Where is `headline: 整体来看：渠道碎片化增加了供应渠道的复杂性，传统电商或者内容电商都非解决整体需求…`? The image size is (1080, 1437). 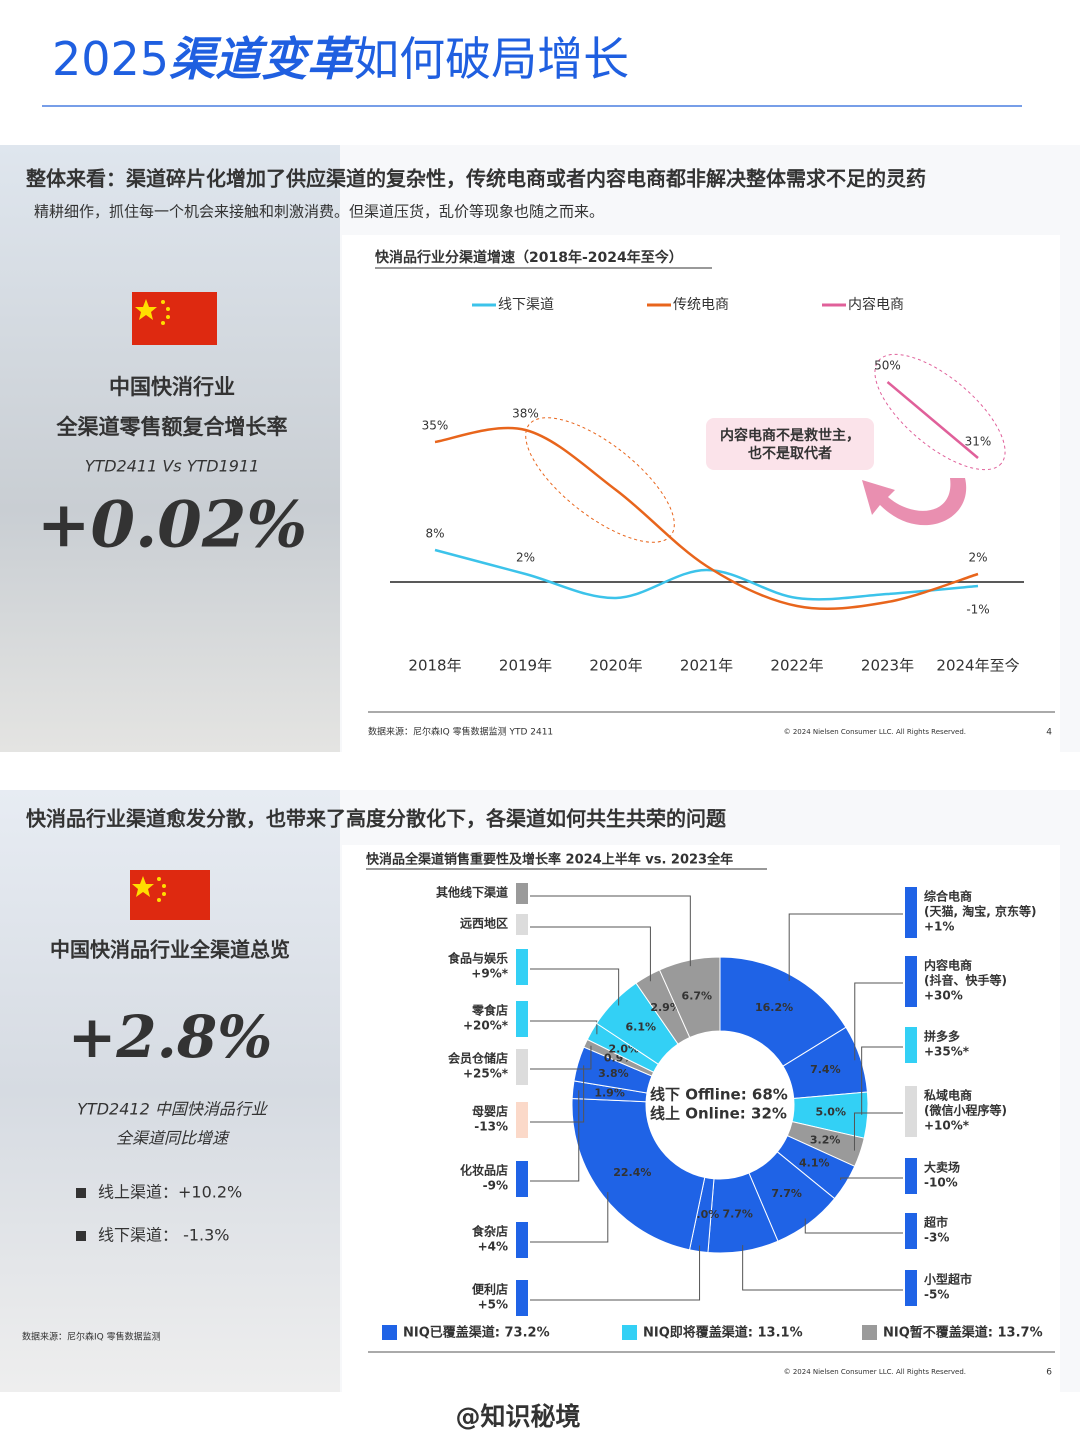 headline: 整体来看：渠道碎片化增加了供应渠道的复杂性，传统电商或者内容电商都非解决整体需求… is located at coordinates (475, 179).